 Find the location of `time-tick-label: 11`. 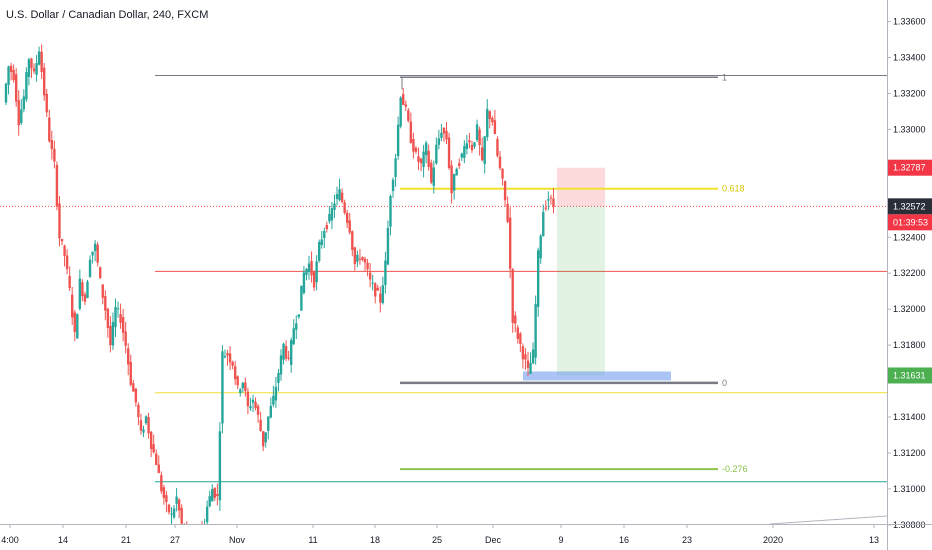

time-tick-label: 11 is located at coordinates (312, 540).